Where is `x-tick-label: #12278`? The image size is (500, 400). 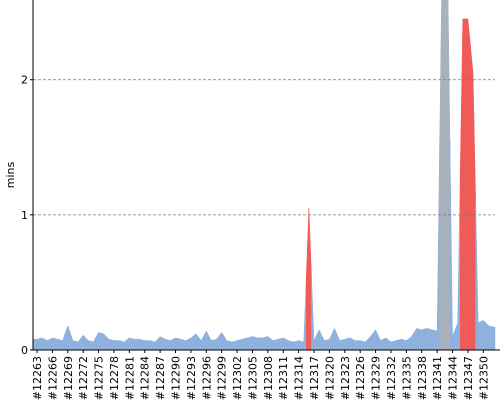 x-tick-label: #12278 is located at coordinates (114, 378).